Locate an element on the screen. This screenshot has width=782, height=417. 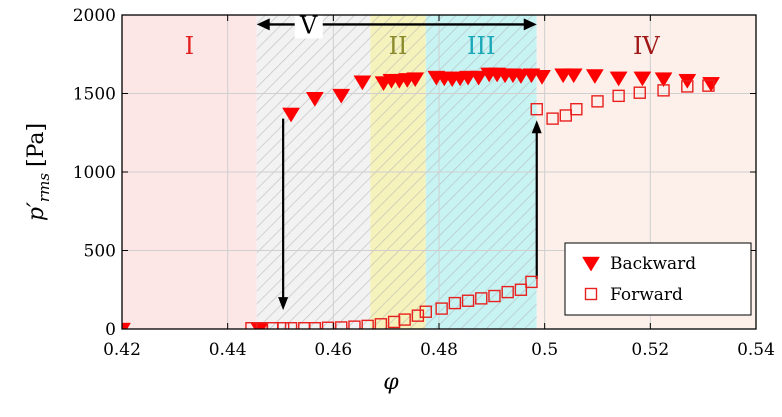
x-tick-label: 0.42 is located at coordinates (122, 350).